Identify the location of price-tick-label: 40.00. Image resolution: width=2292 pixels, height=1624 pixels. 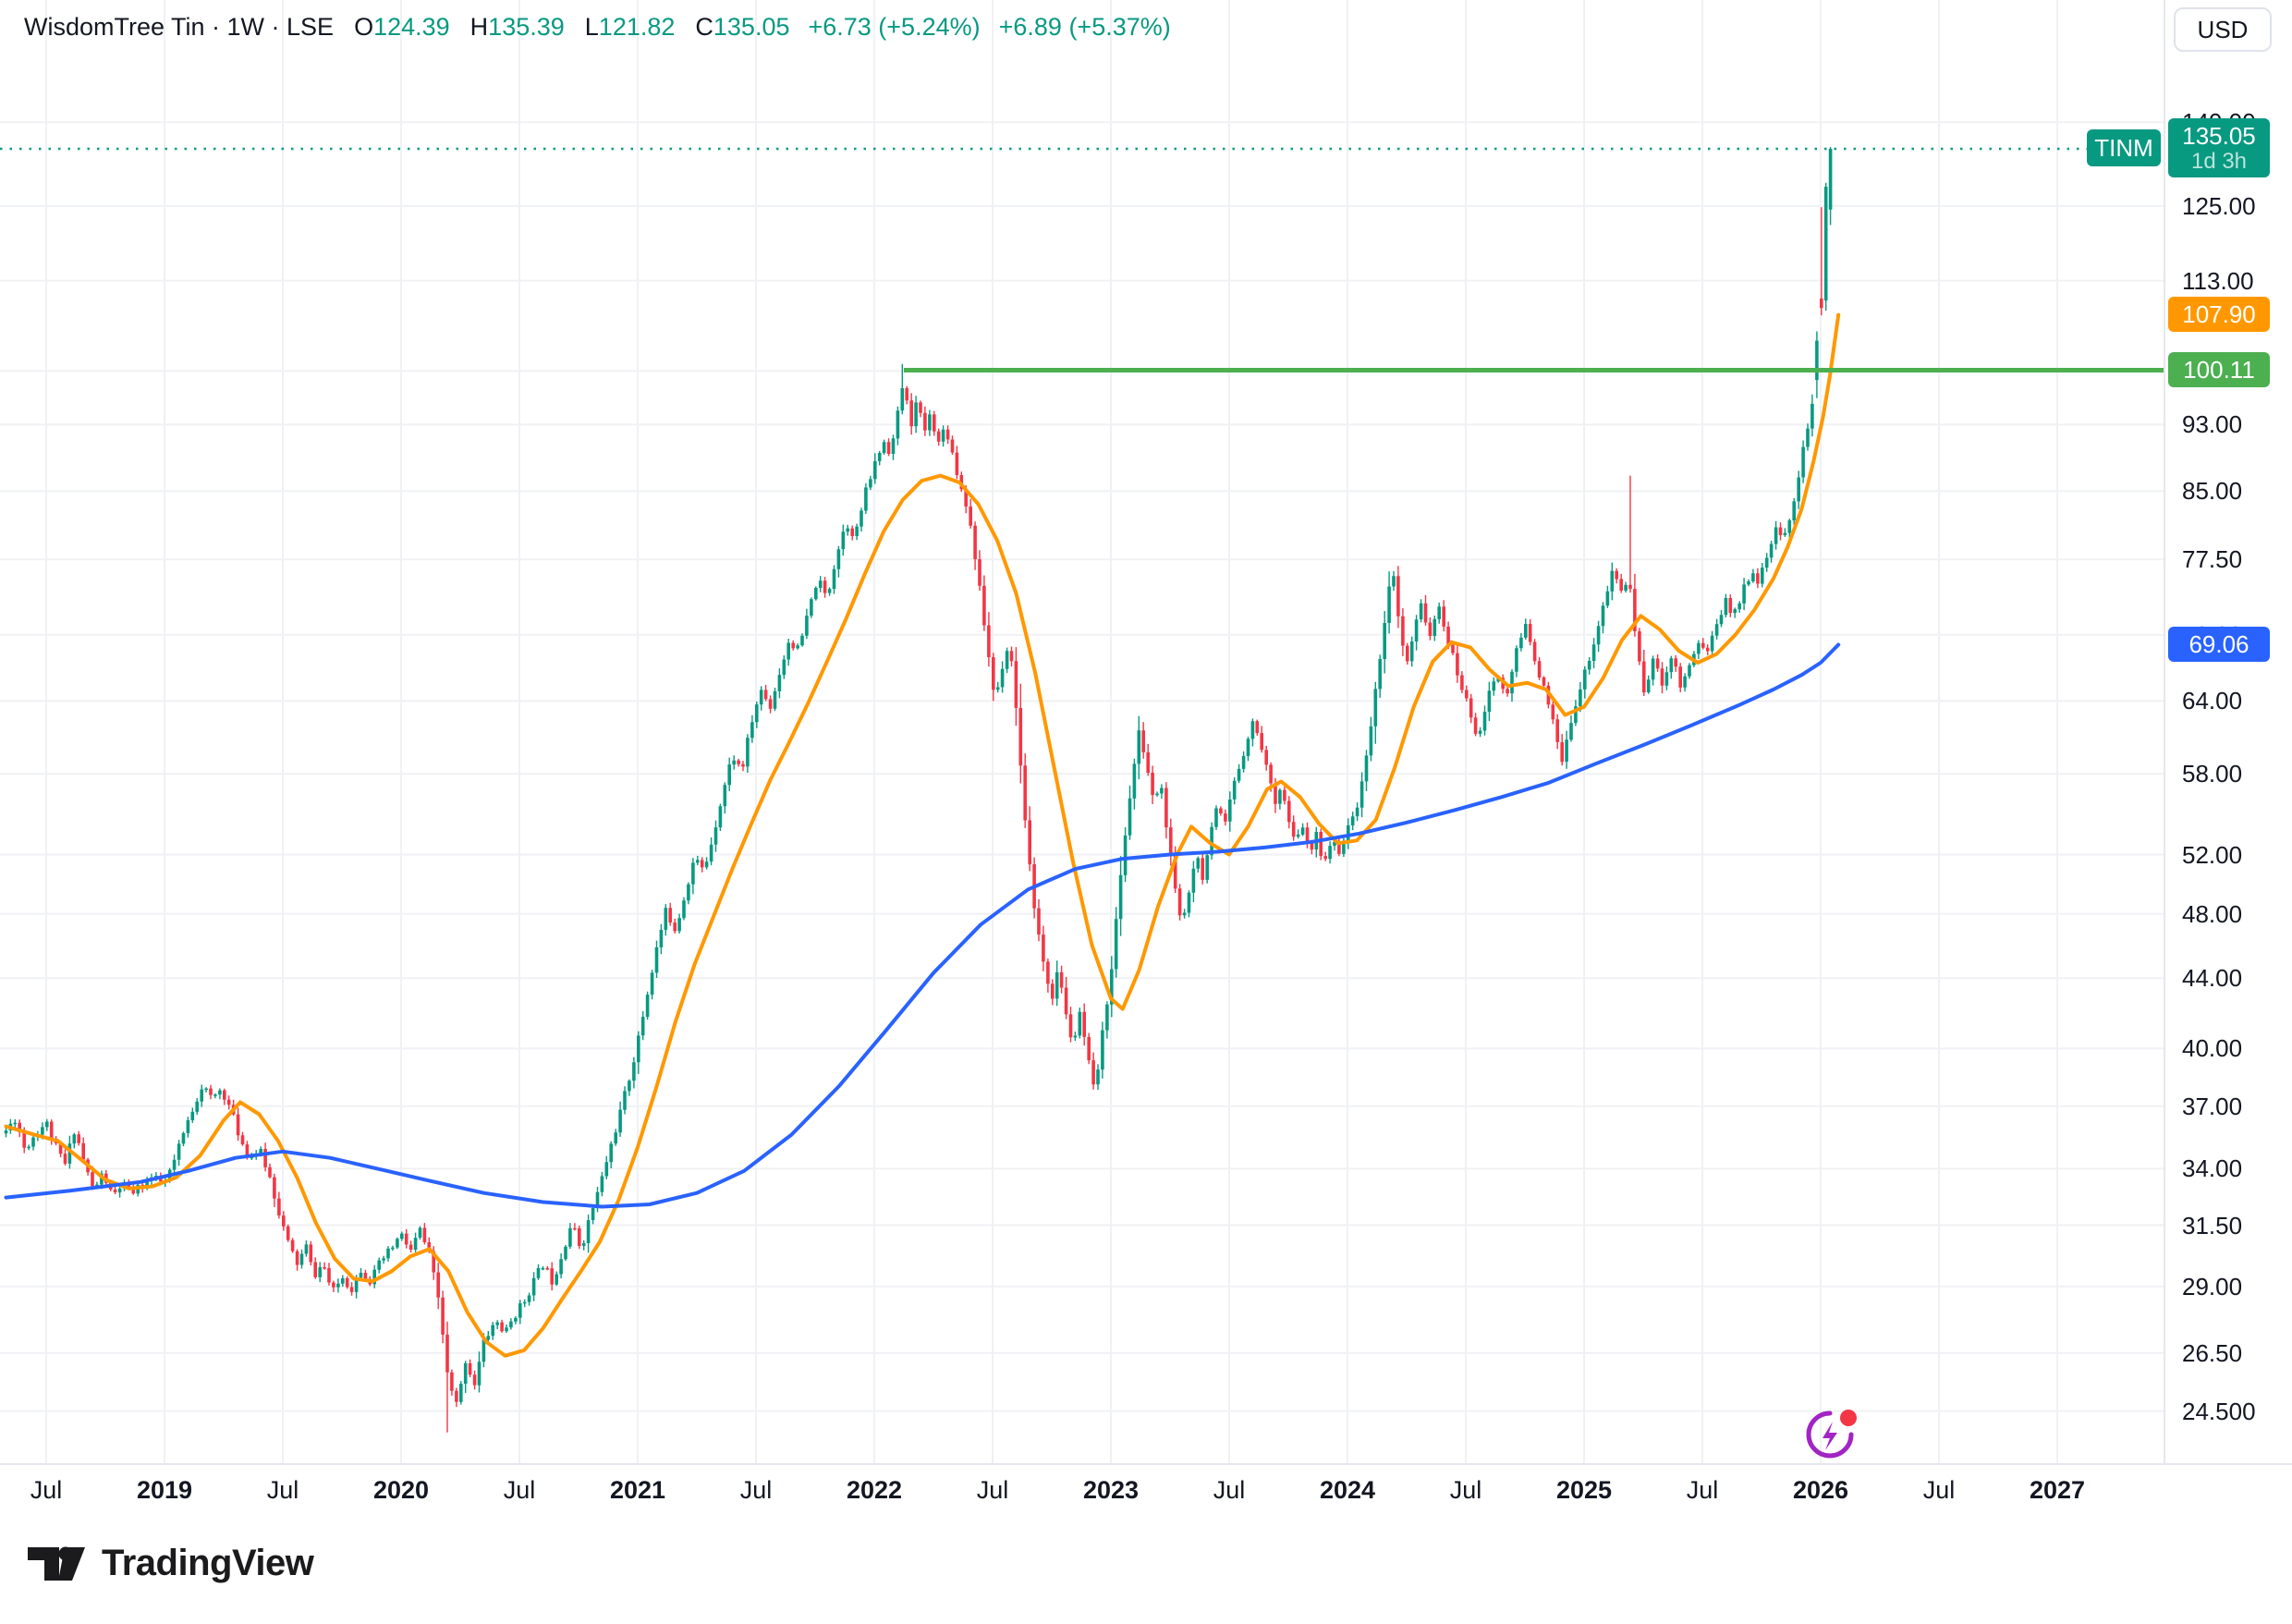
(2212, 1048).